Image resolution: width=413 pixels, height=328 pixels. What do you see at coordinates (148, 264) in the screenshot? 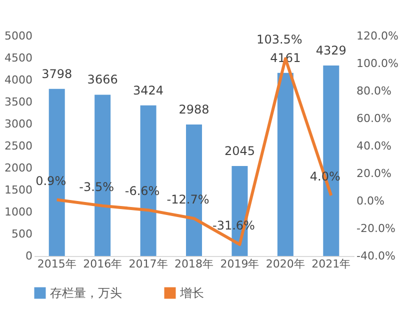
I see `x-tick-label: 2017年` at bounding box center [148, 264].